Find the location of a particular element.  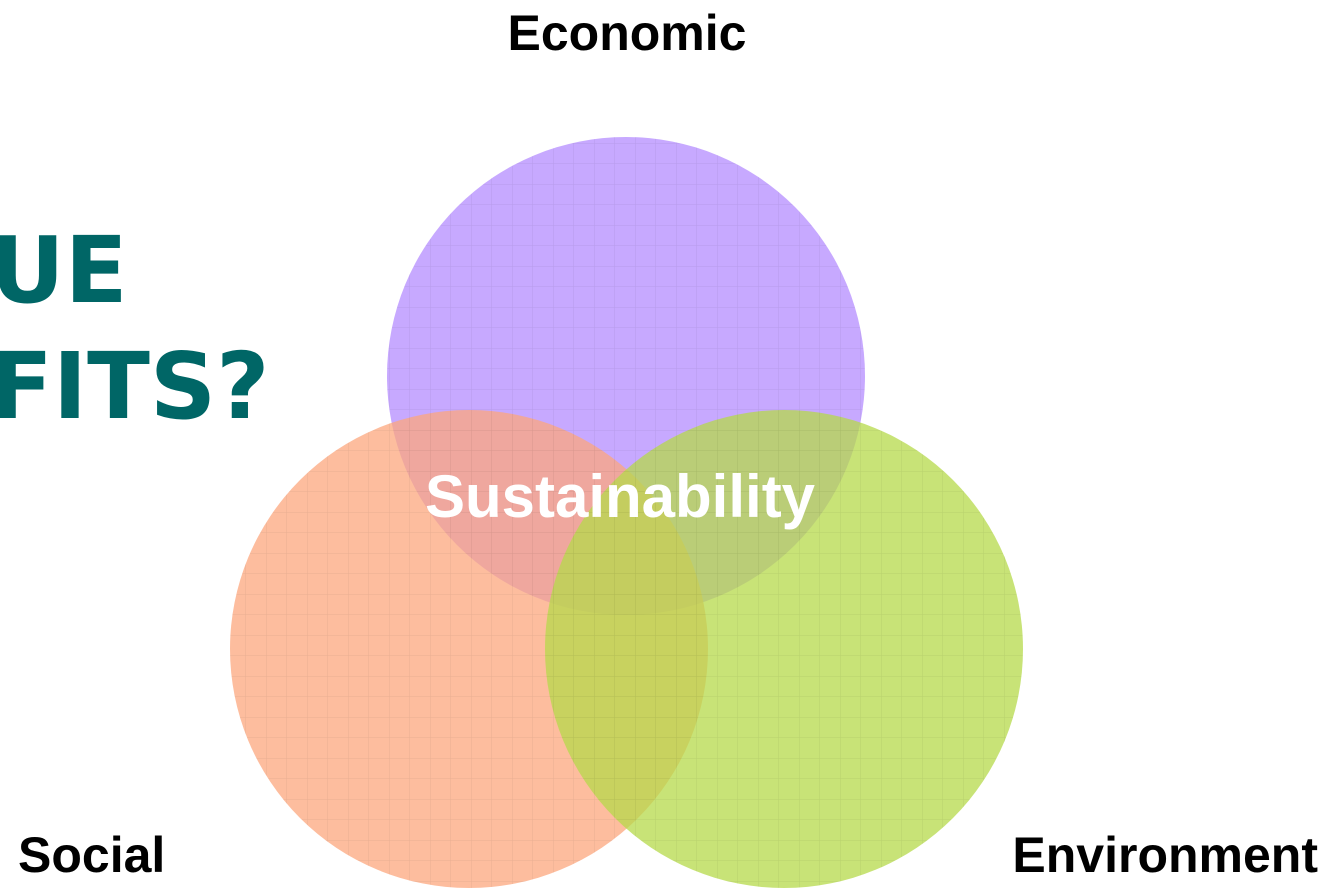

center-label: Sustainability is located at coordinates (620, 496).